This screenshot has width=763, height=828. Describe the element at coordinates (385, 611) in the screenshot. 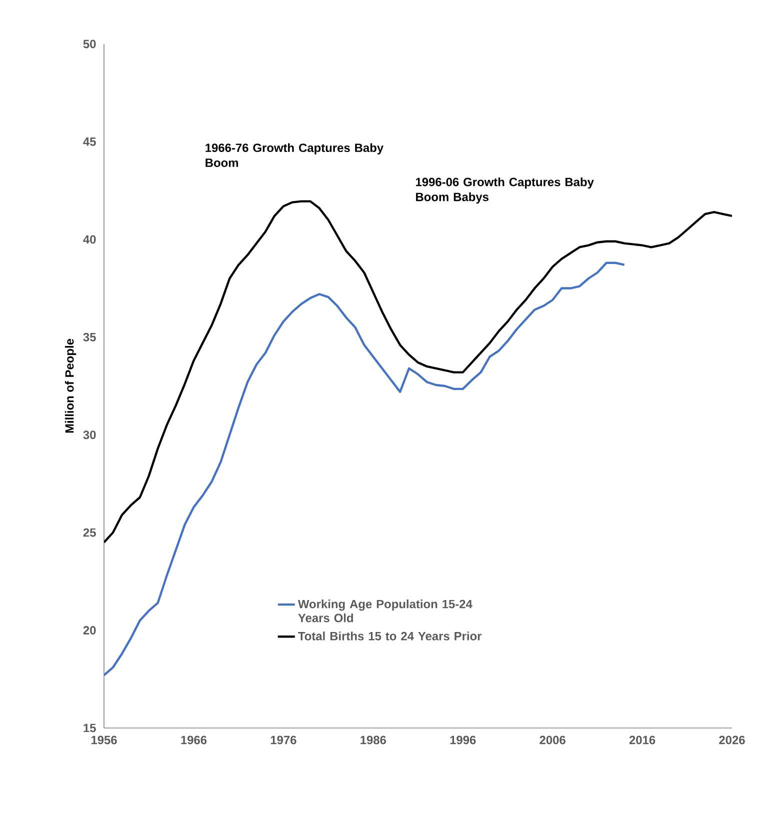

I see `legend-label: Working Age Population 15-24 Years Old` at that location.